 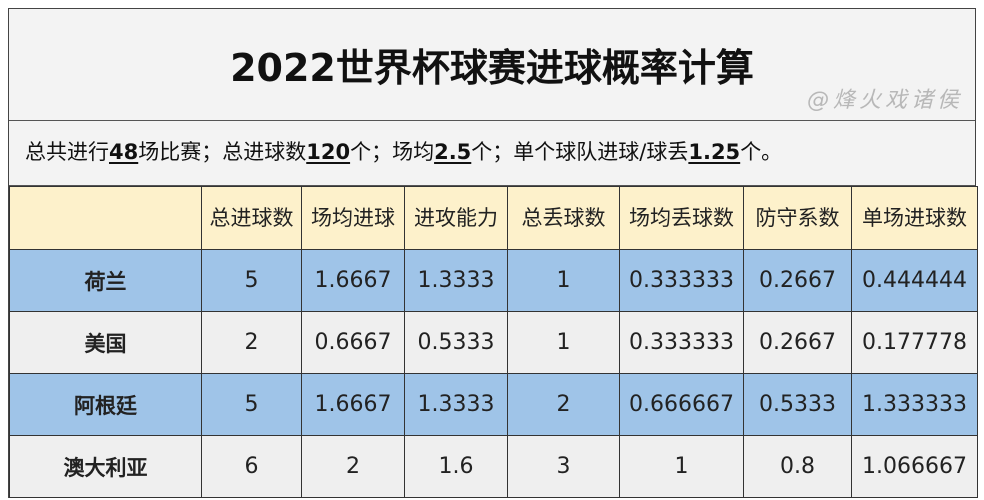 I want to click on value-cell: 0.444444, so click(x=914, y=280).